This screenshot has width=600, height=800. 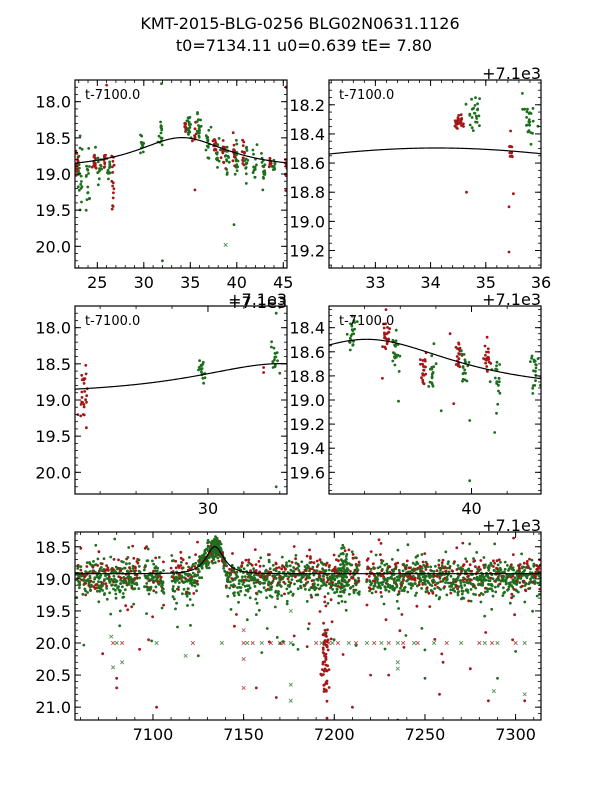 I want to click on x-tick-label: 7100, so click(x=153, y=734).